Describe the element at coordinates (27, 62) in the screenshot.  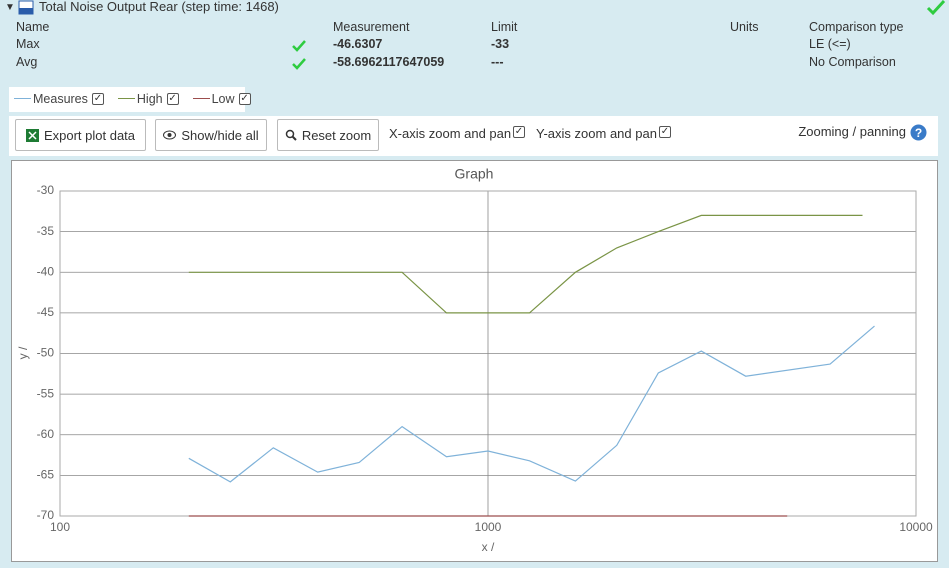
I see `row-name: Avg` at that location.